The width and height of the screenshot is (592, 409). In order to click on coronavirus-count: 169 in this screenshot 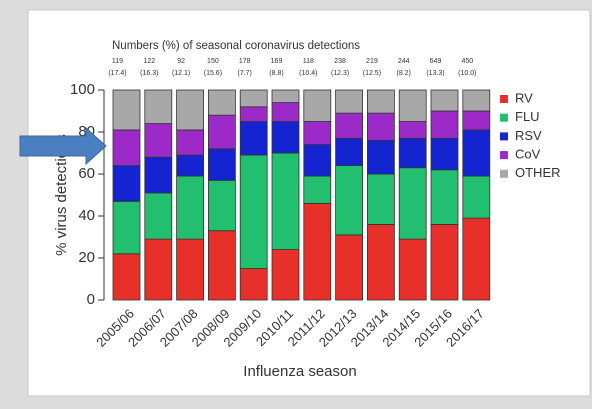, I will do `click(277, 61)`.